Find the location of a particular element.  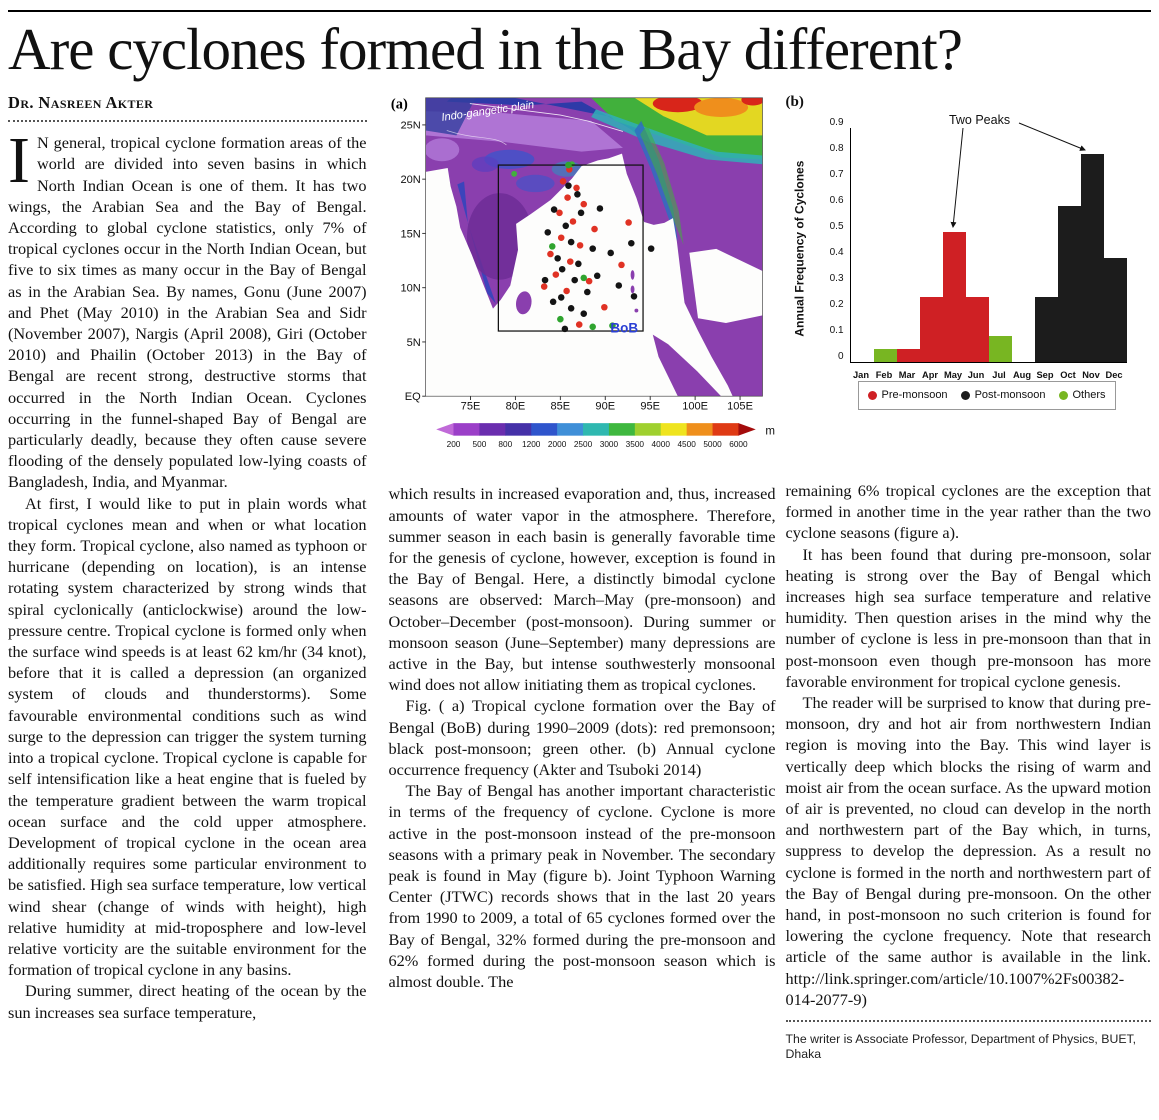

month-label: May is located at coordinates (953, 375).